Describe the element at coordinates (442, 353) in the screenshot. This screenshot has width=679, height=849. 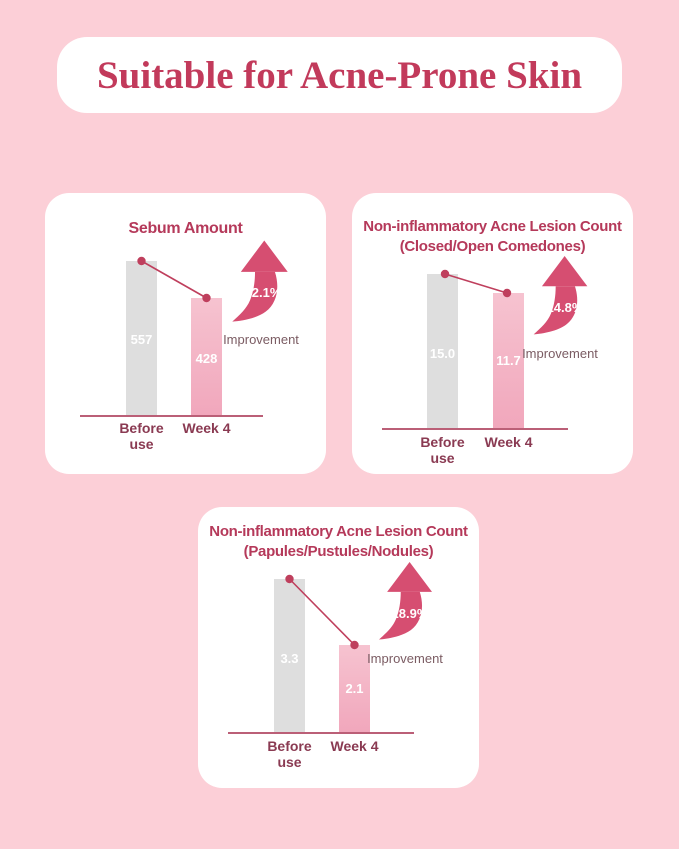
I see `bar-value-before-use: 15.0` at that location.